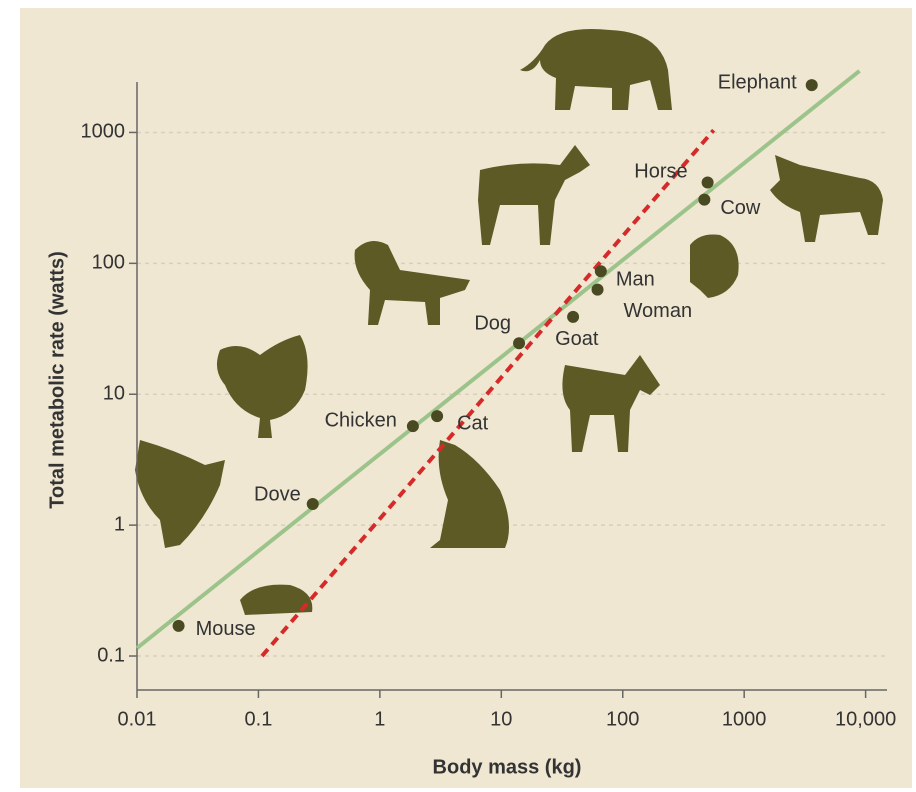  Describe the element at coordinates (119, 524) in the screenshot. I see `y-tick-label: 1` at that location.